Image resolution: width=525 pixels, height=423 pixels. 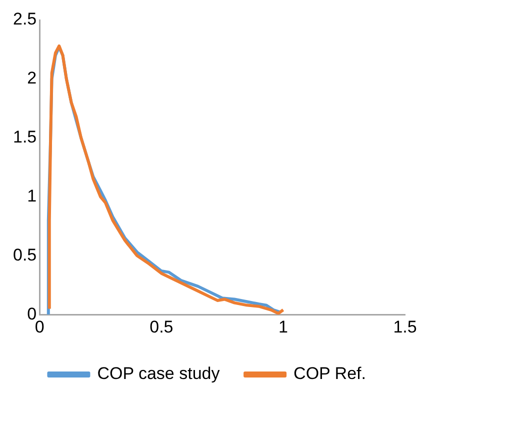 What do you see at coordinates (24, 254) in the screenshot?
I see `y-tick-label: 0.5` at bounding box center [24, 254].